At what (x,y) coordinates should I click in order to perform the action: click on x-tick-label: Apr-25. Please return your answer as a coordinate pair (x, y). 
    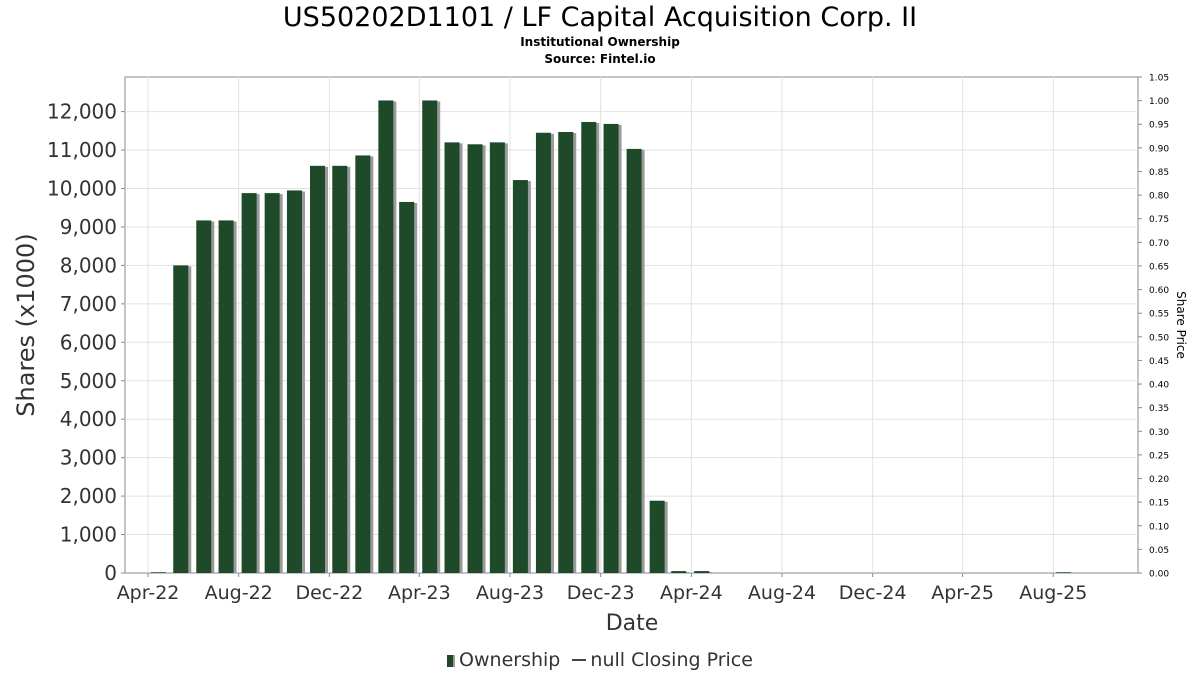
    Looking at the image, I should click on (962, 593).